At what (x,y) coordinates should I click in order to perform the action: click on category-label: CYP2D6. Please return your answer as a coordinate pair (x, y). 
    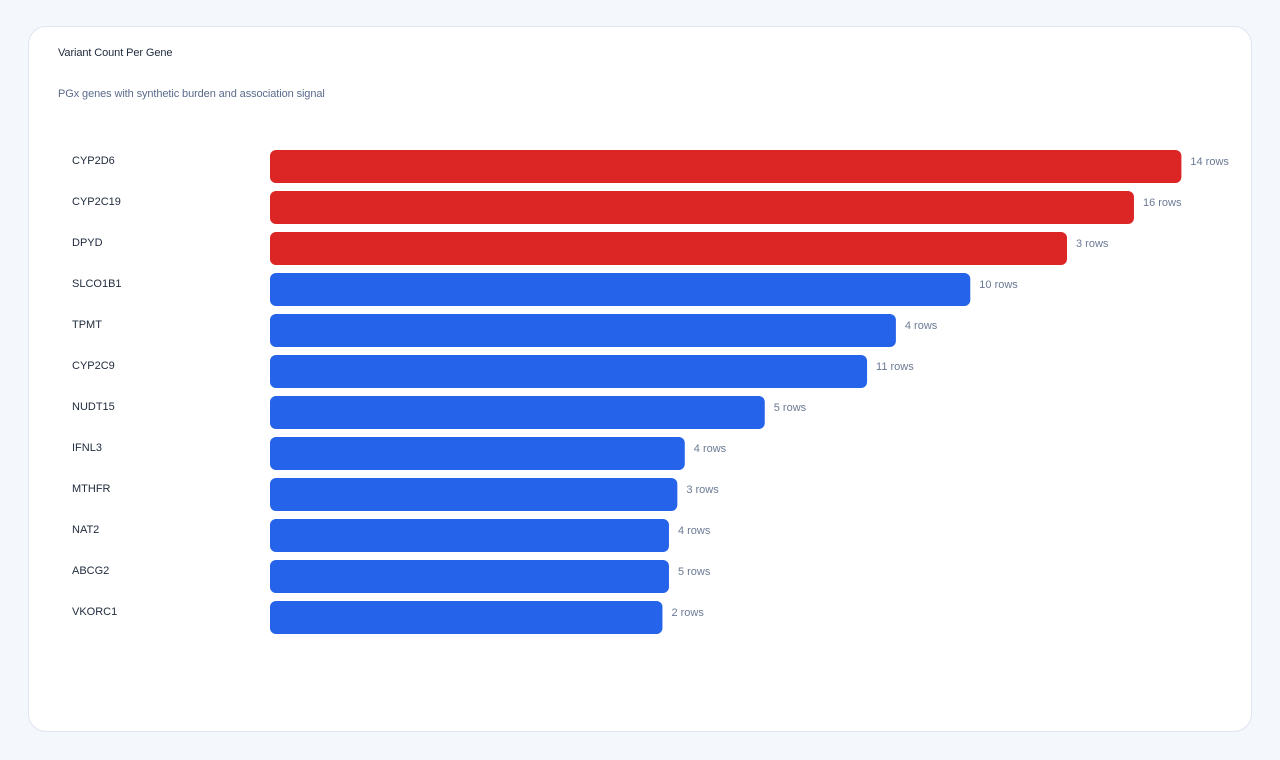
    Looking at the image, I should click on (93, 161).